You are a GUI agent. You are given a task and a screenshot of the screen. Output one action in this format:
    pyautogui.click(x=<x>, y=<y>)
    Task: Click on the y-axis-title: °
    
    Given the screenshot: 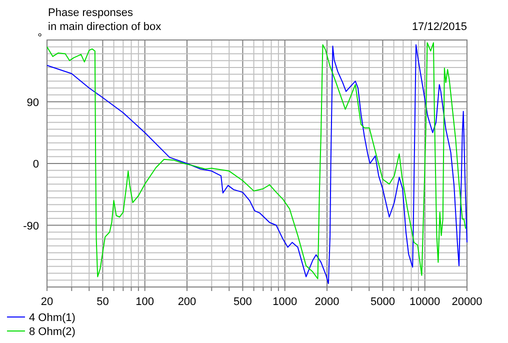 What is the action you would take?
    pyautogui.click(x=40, y=38)
    